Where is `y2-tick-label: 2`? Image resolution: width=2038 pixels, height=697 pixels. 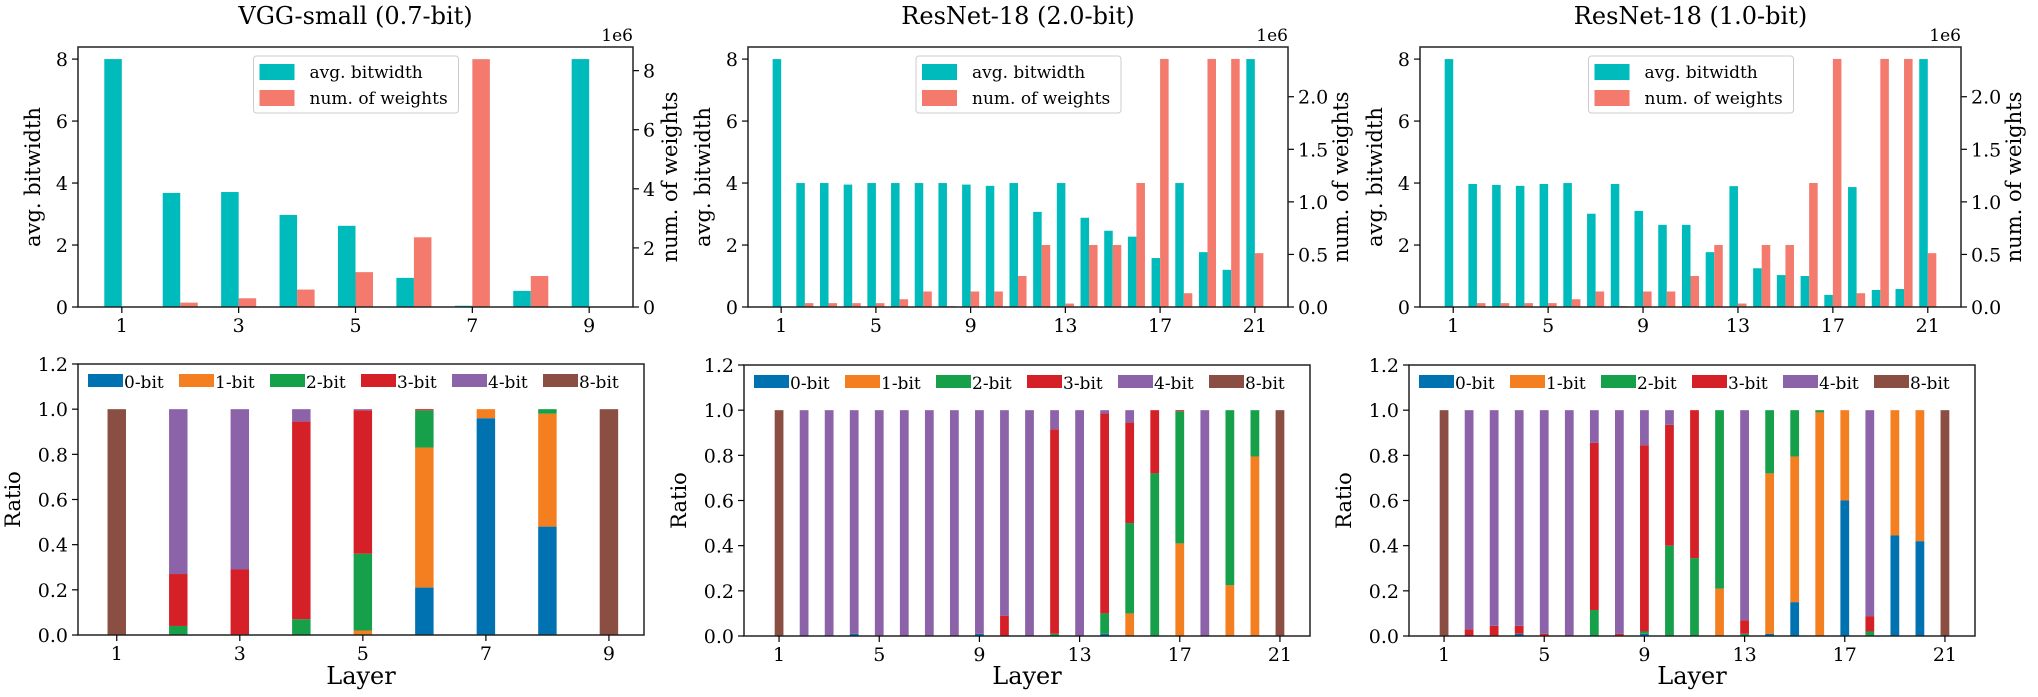 y2-tick-label: 2 is located at coordinates (649, 249).